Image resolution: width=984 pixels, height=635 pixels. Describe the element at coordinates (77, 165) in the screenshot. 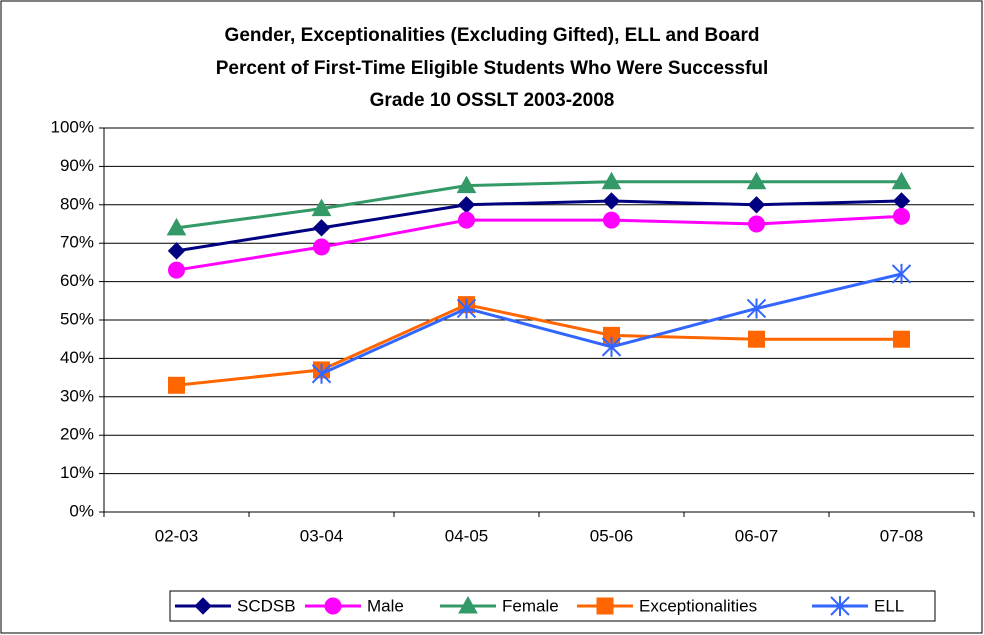

I see `y-tick-label: 90%` at that location.